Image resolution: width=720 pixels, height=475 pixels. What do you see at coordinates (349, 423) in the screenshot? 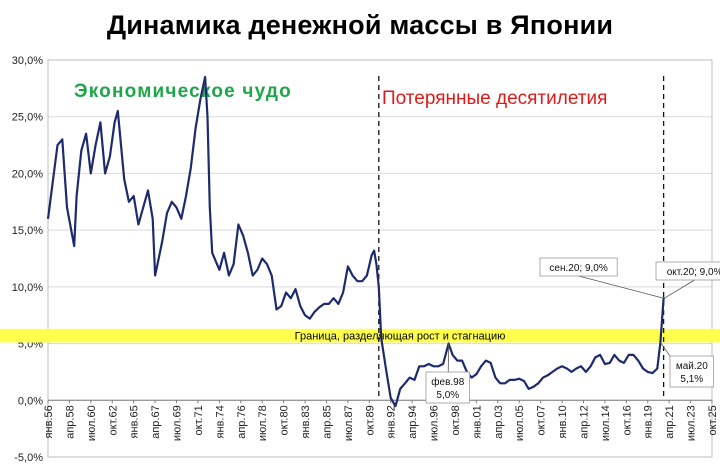
I see `x-tick-label: июл.87` at bounding box center [349, 423].